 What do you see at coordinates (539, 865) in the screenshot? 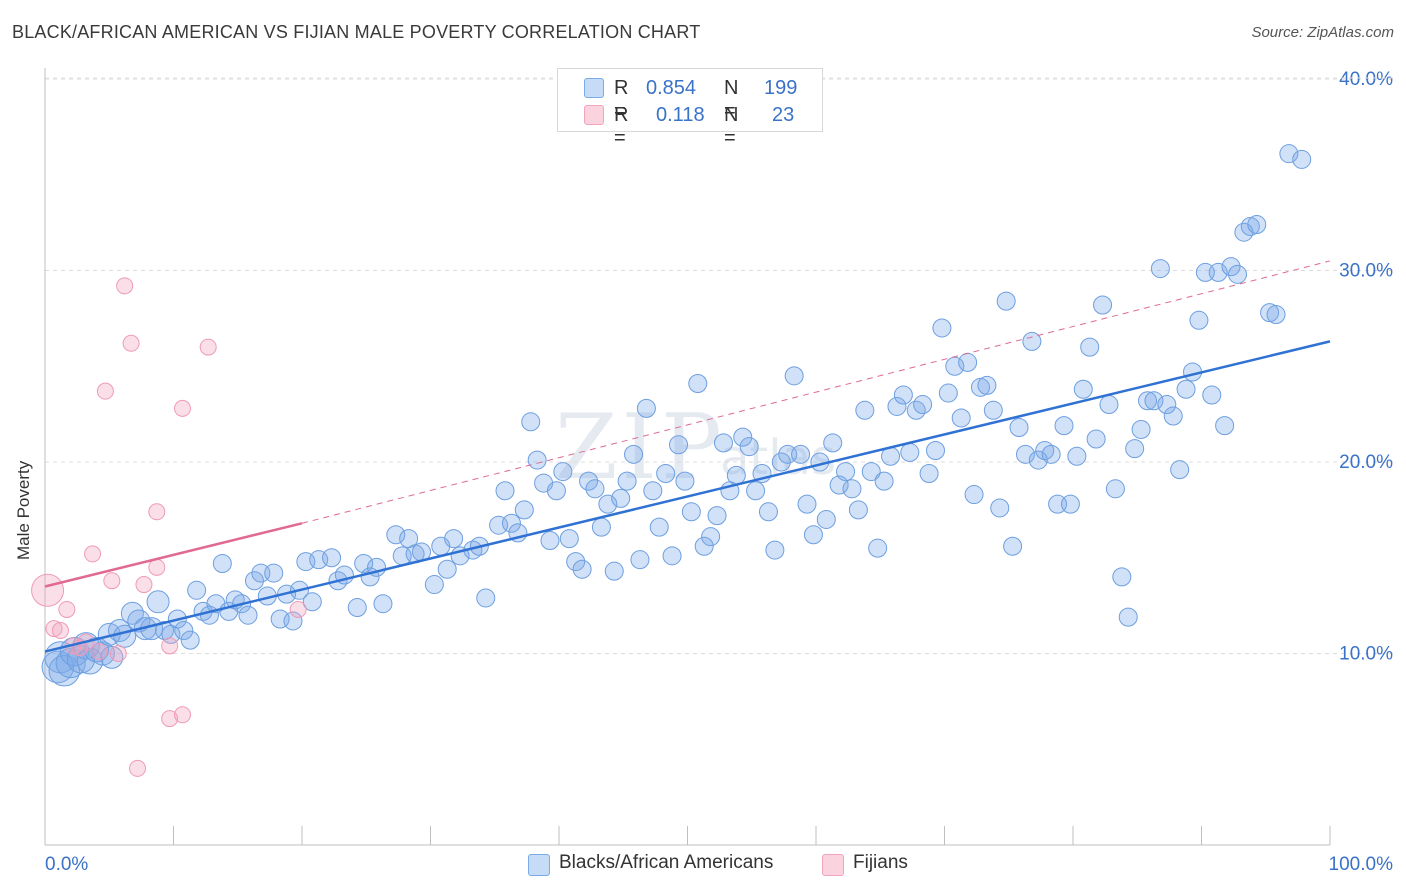
I see `legend-swatch-blacks` at bounding box center [539, 865].